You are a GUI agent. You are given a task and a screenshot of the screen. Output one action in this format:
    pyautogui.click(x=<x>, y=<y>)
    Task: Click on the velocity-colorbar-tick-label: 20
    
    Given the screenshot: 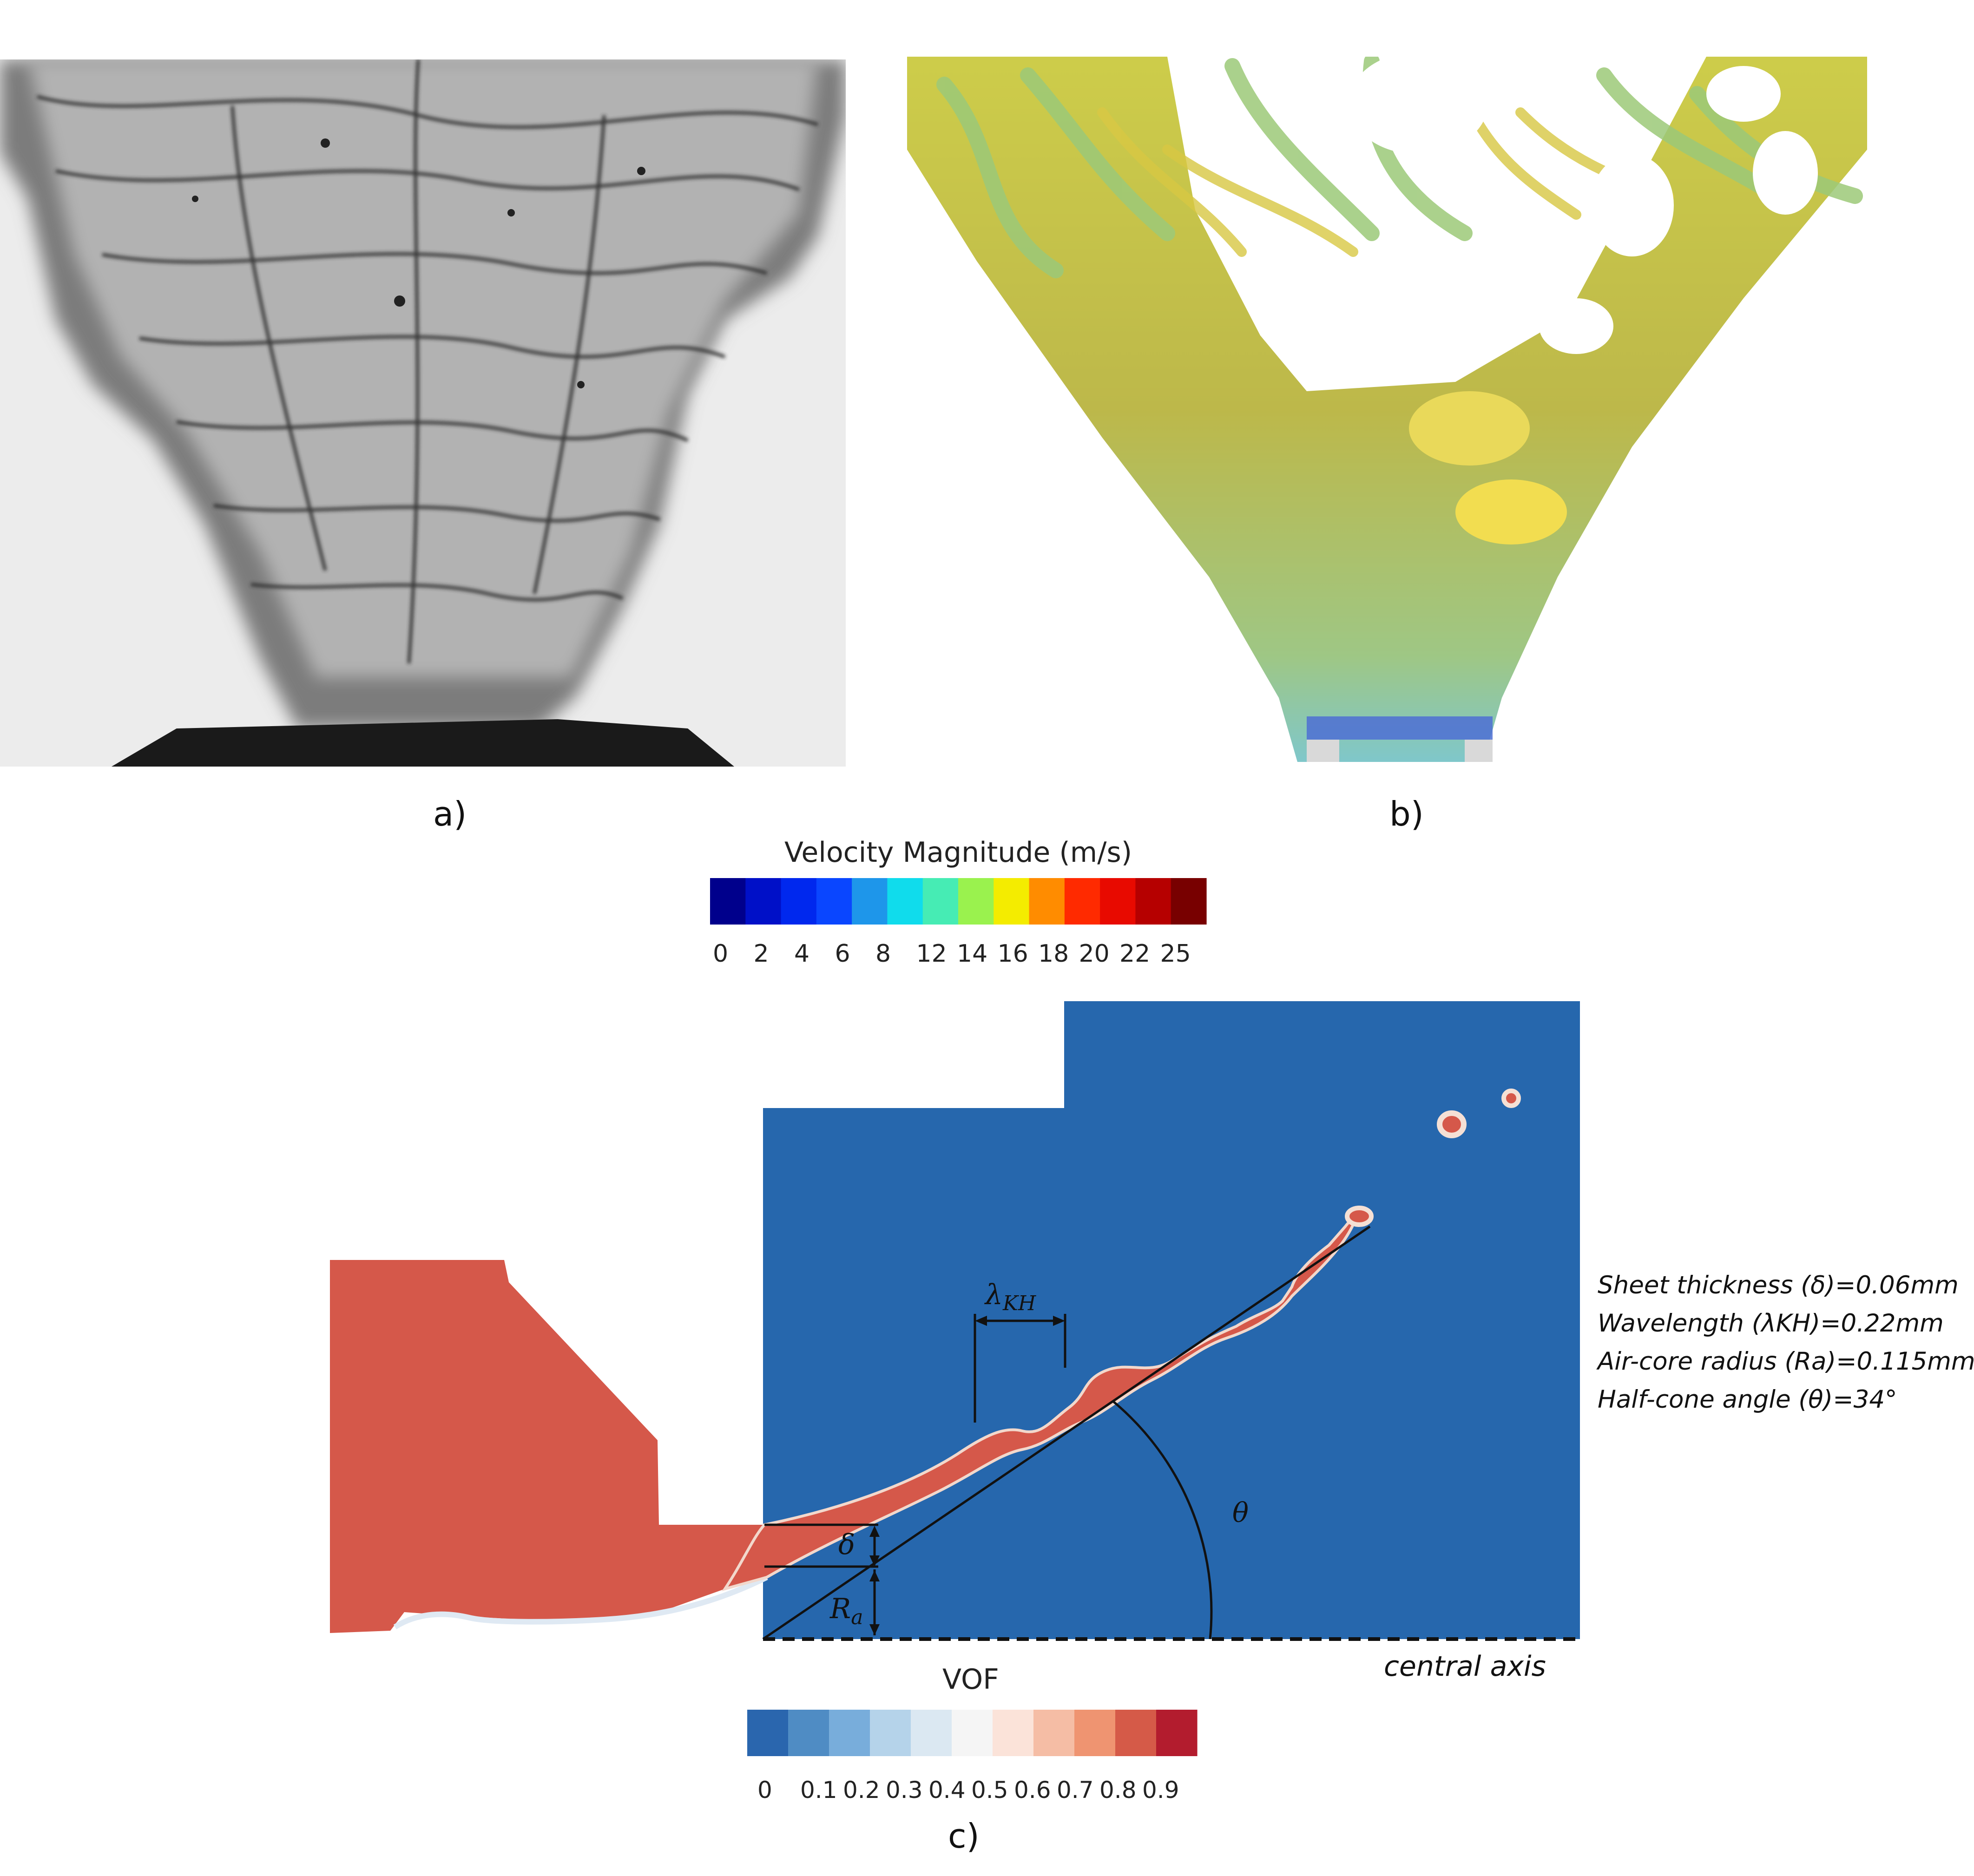 What is the action you would take?
    pyautogui.click(x=1095, y=954)
    